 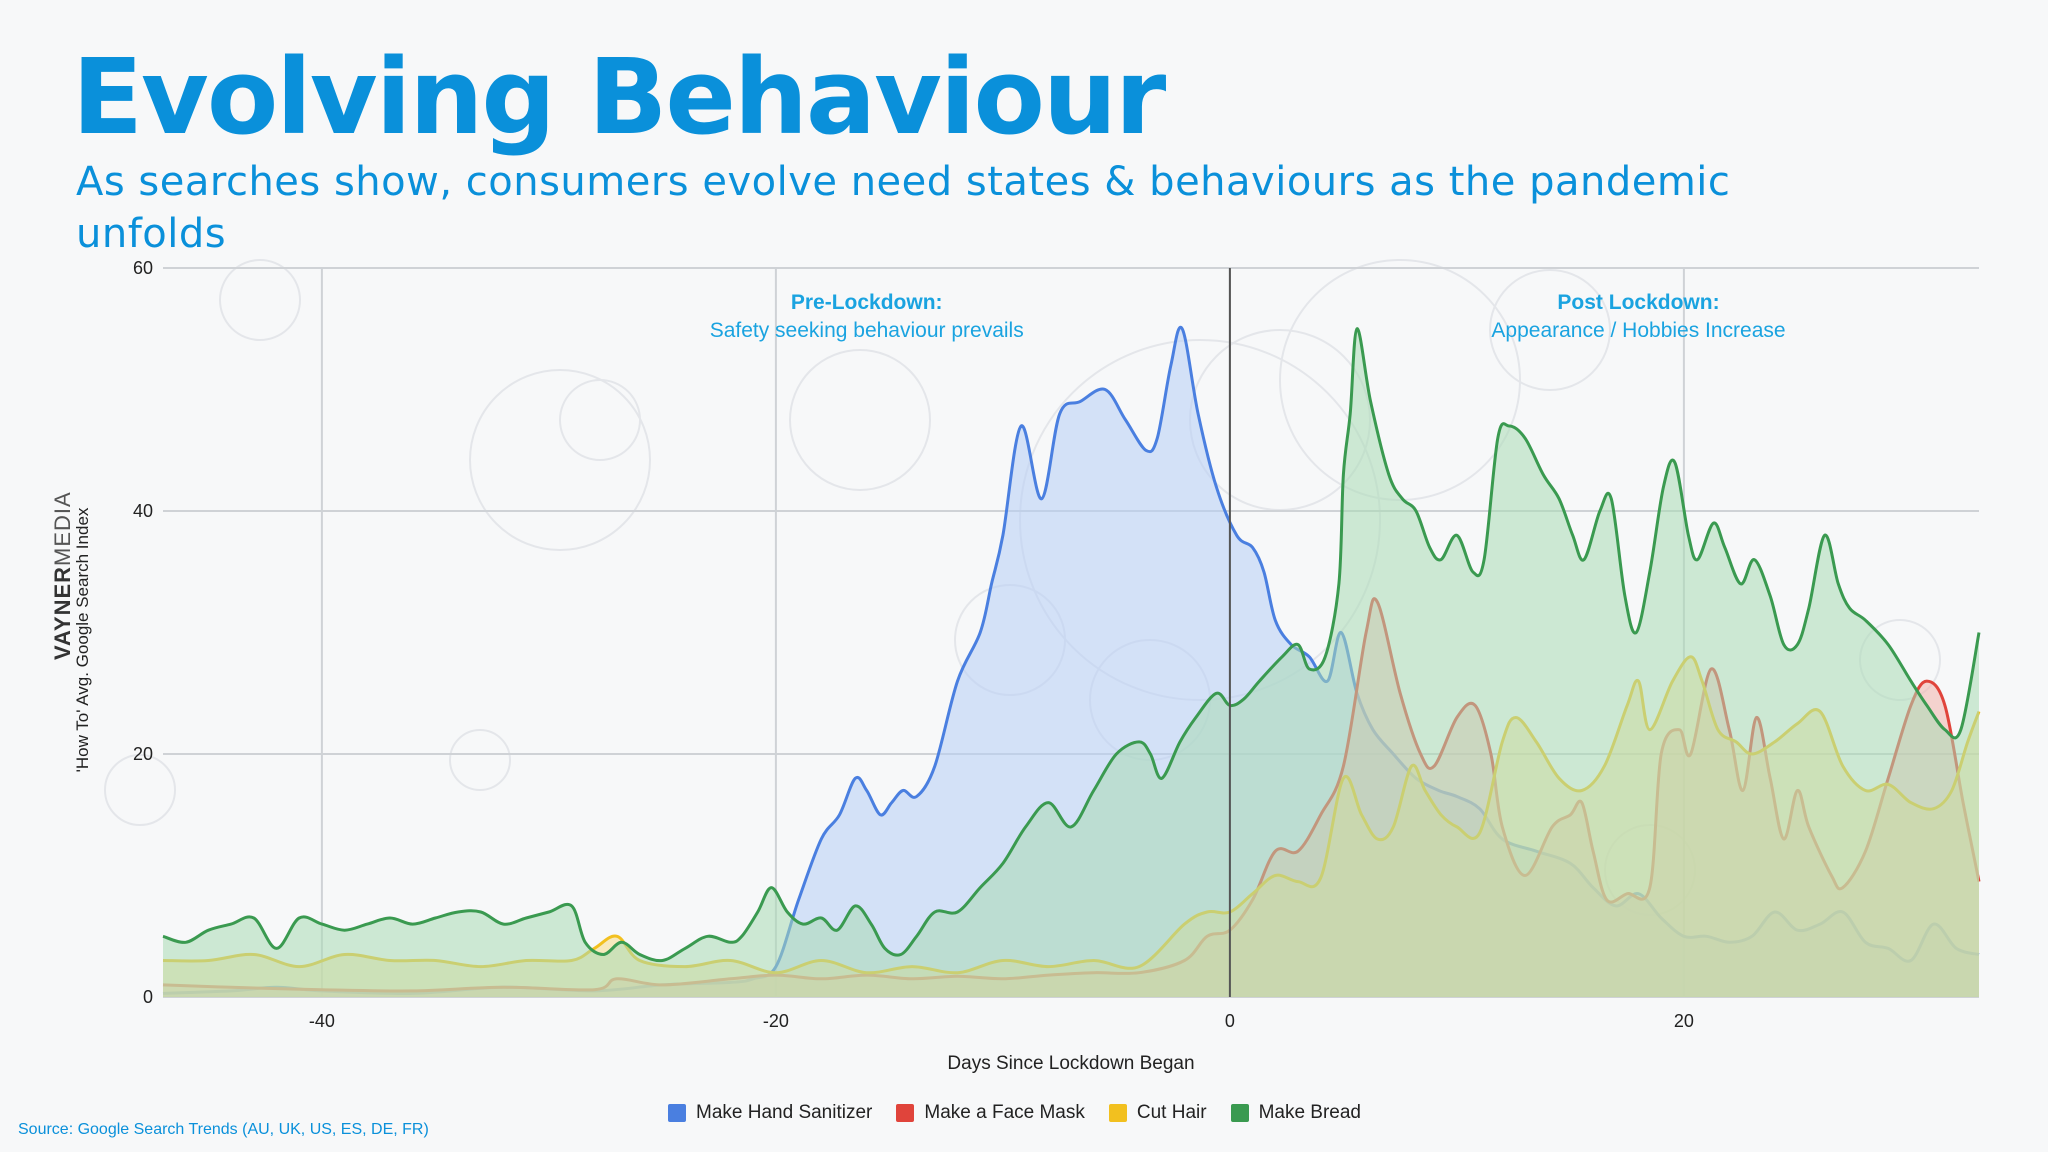 I want to click on annotation-title-1: Post Lockdown:, so click(x=1638, y=302).